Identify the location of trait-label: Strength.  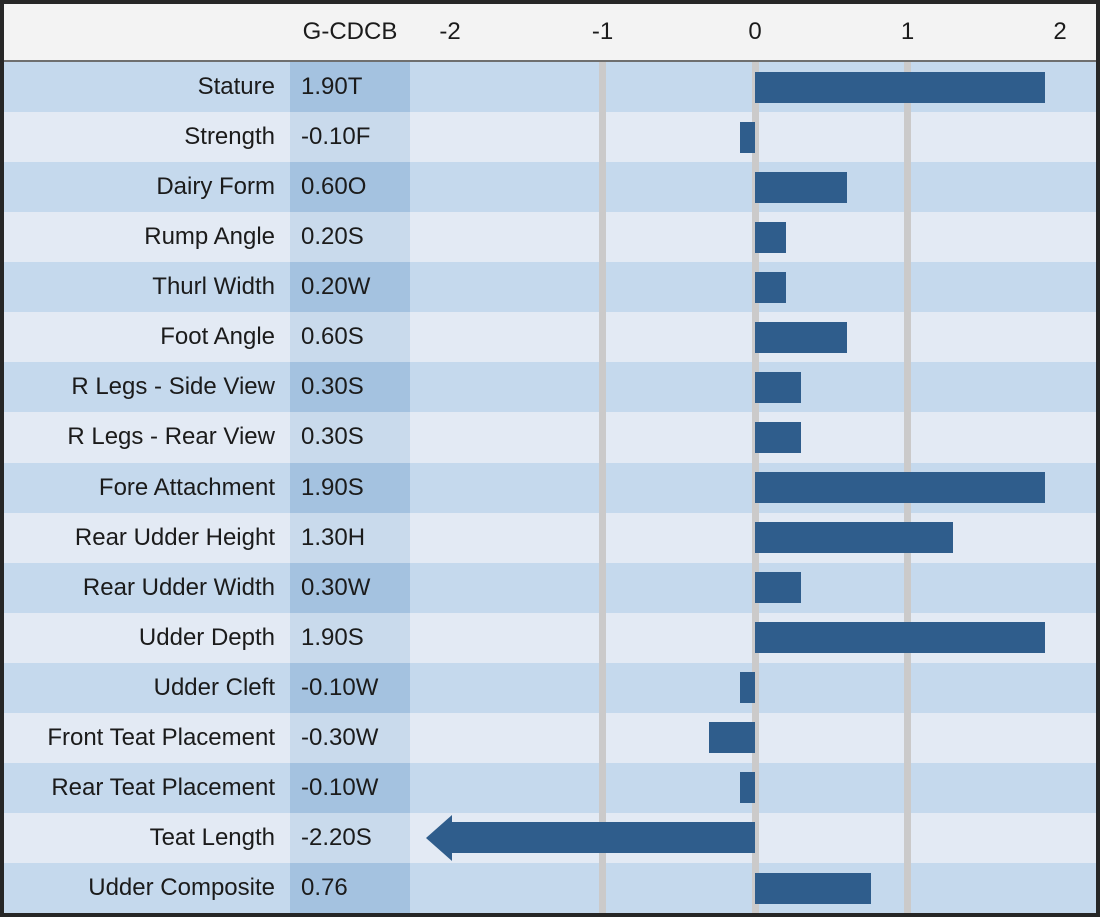
(147, 137).